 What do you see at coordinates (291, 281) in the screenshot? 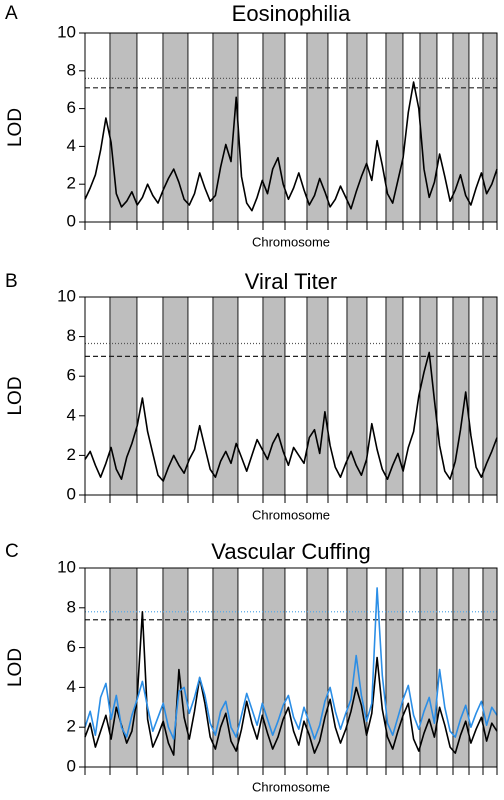
I see `panel-title: Viral Titer` at bounding box center [291, 281].